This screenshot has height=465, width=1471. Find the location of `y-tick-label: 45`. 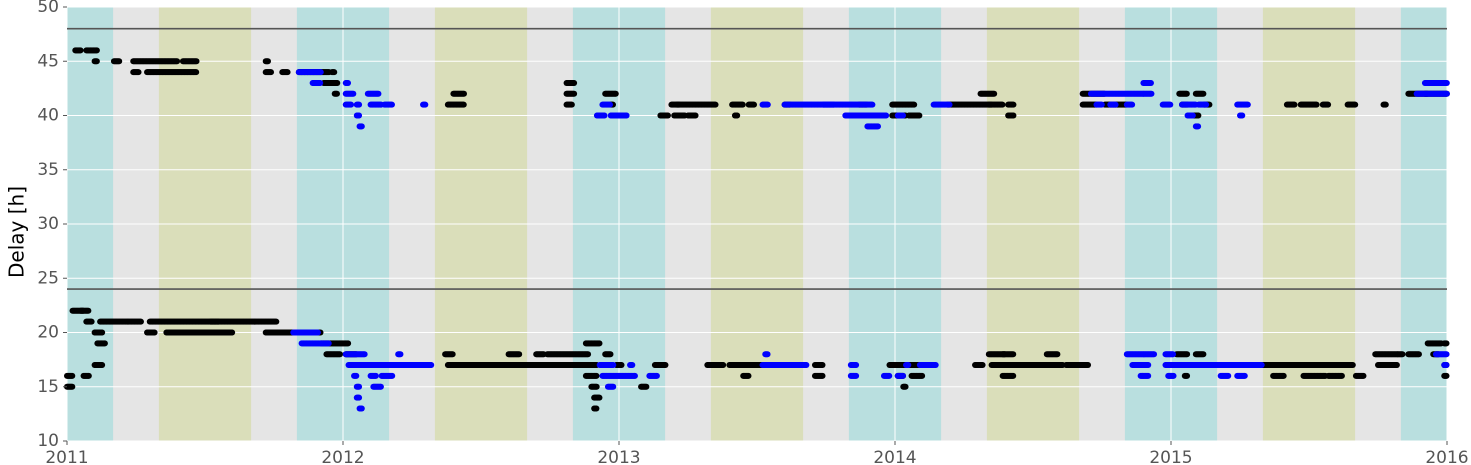

y-tick-label: 45 is located at coordinates (48, 61).